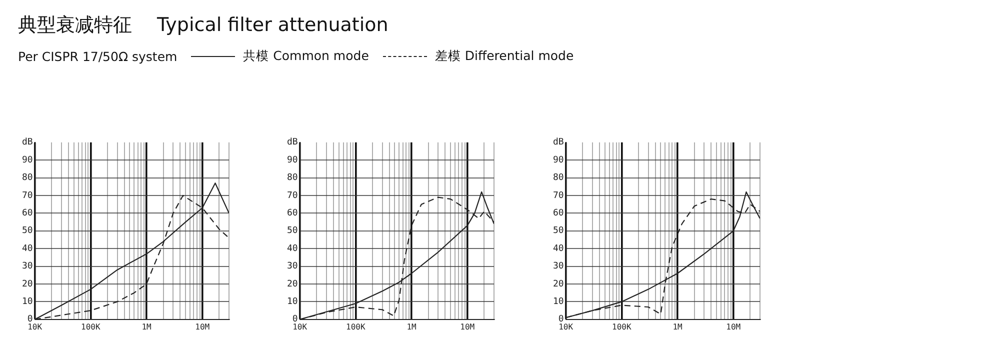 This screenshot has width=1000, height=347. I want to click on legend-label: 共模 Common mode, so click(306, 56).